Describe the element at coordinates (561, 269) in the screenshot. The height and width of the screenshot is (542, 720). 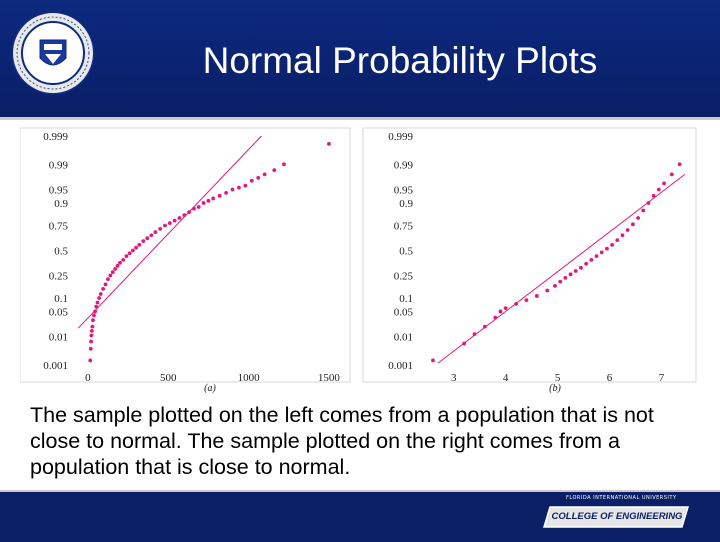
I see `reference-line` at that location.